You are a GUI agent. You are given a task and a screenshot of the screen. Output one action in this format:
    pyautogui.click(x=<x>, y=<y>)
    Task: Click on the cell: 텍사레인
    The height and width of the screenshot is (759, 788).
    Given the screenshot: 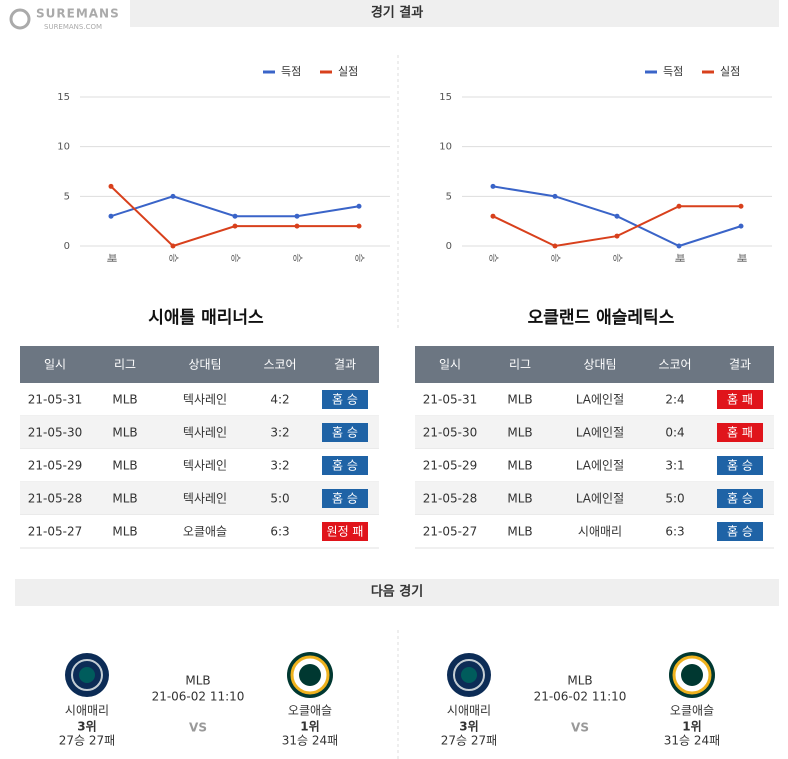 What is the action you would take?
    pyautogui.click(x=205, y=466)
    